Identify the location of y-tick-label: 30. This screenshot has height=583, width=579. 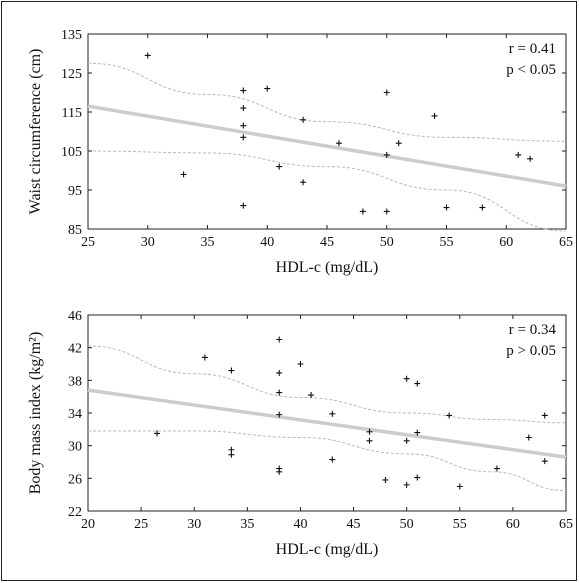
(75, 447).